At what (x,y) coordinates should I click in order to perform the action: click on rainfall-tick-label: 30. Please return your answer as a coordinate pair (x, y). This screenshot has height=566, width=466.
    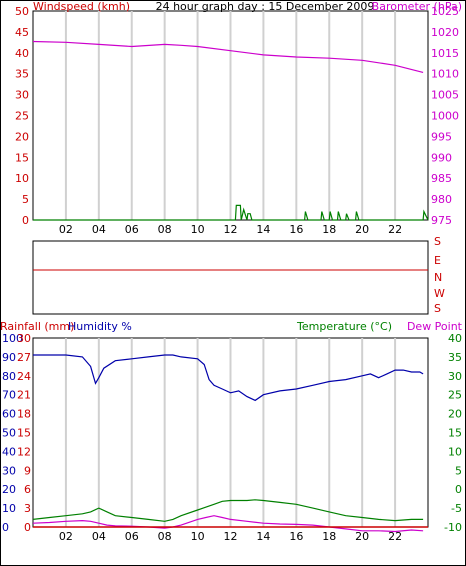
    Looking at the image, I should click on (24, 338).